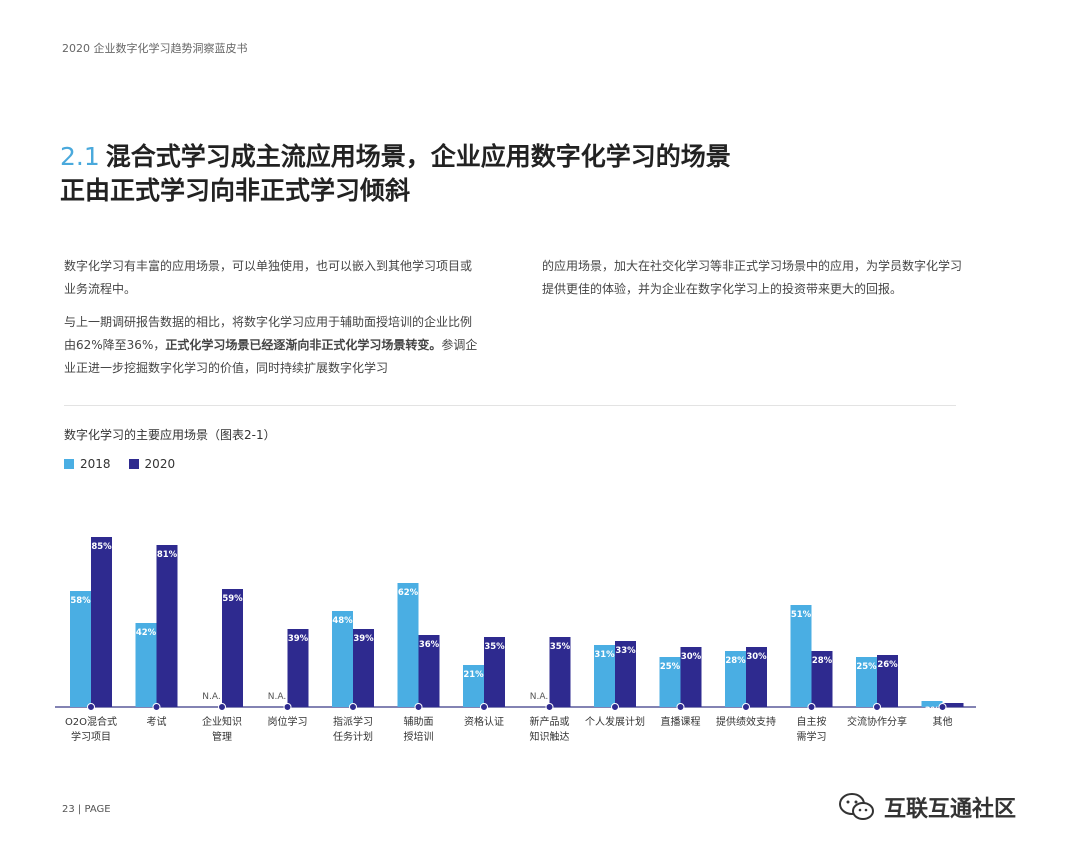 The image size is (1080, 856). Describe the element at coordinates (232, 599) in the screenshot. I see `data-label-2020-2: 59%` at that location.